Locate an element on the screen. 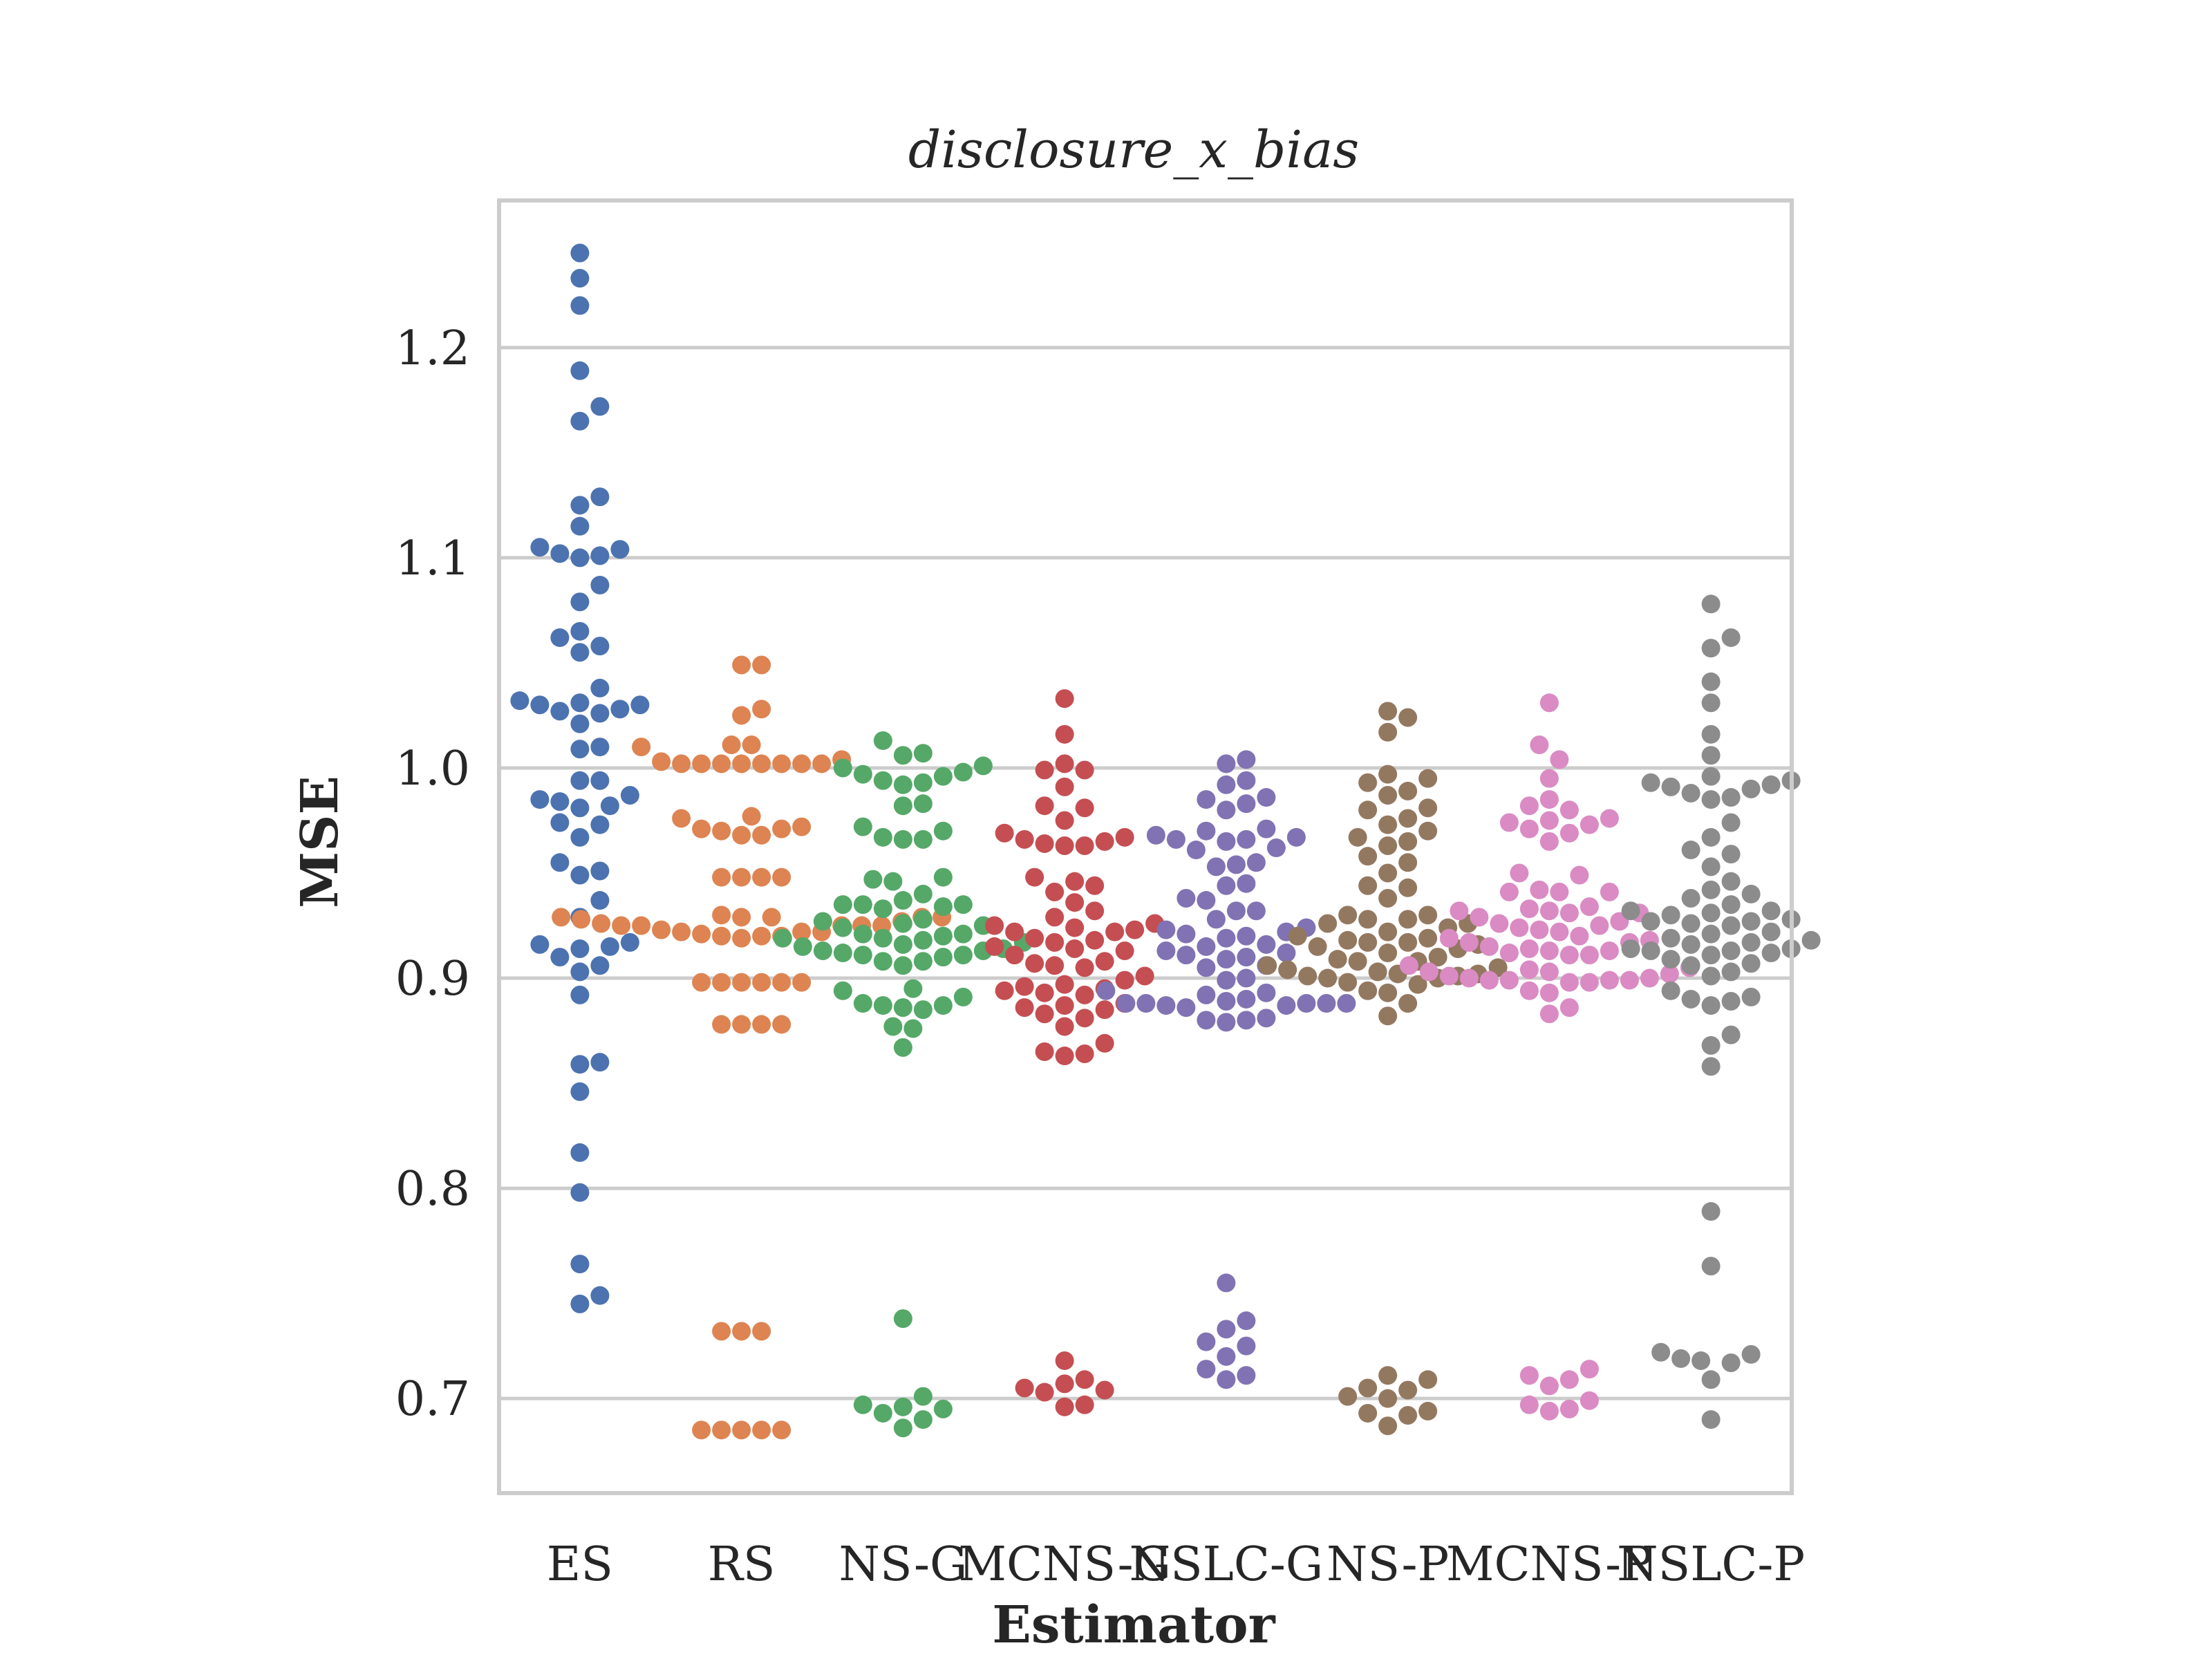  y-tick-label: 0.7 is located at coordinates (433, 1399).